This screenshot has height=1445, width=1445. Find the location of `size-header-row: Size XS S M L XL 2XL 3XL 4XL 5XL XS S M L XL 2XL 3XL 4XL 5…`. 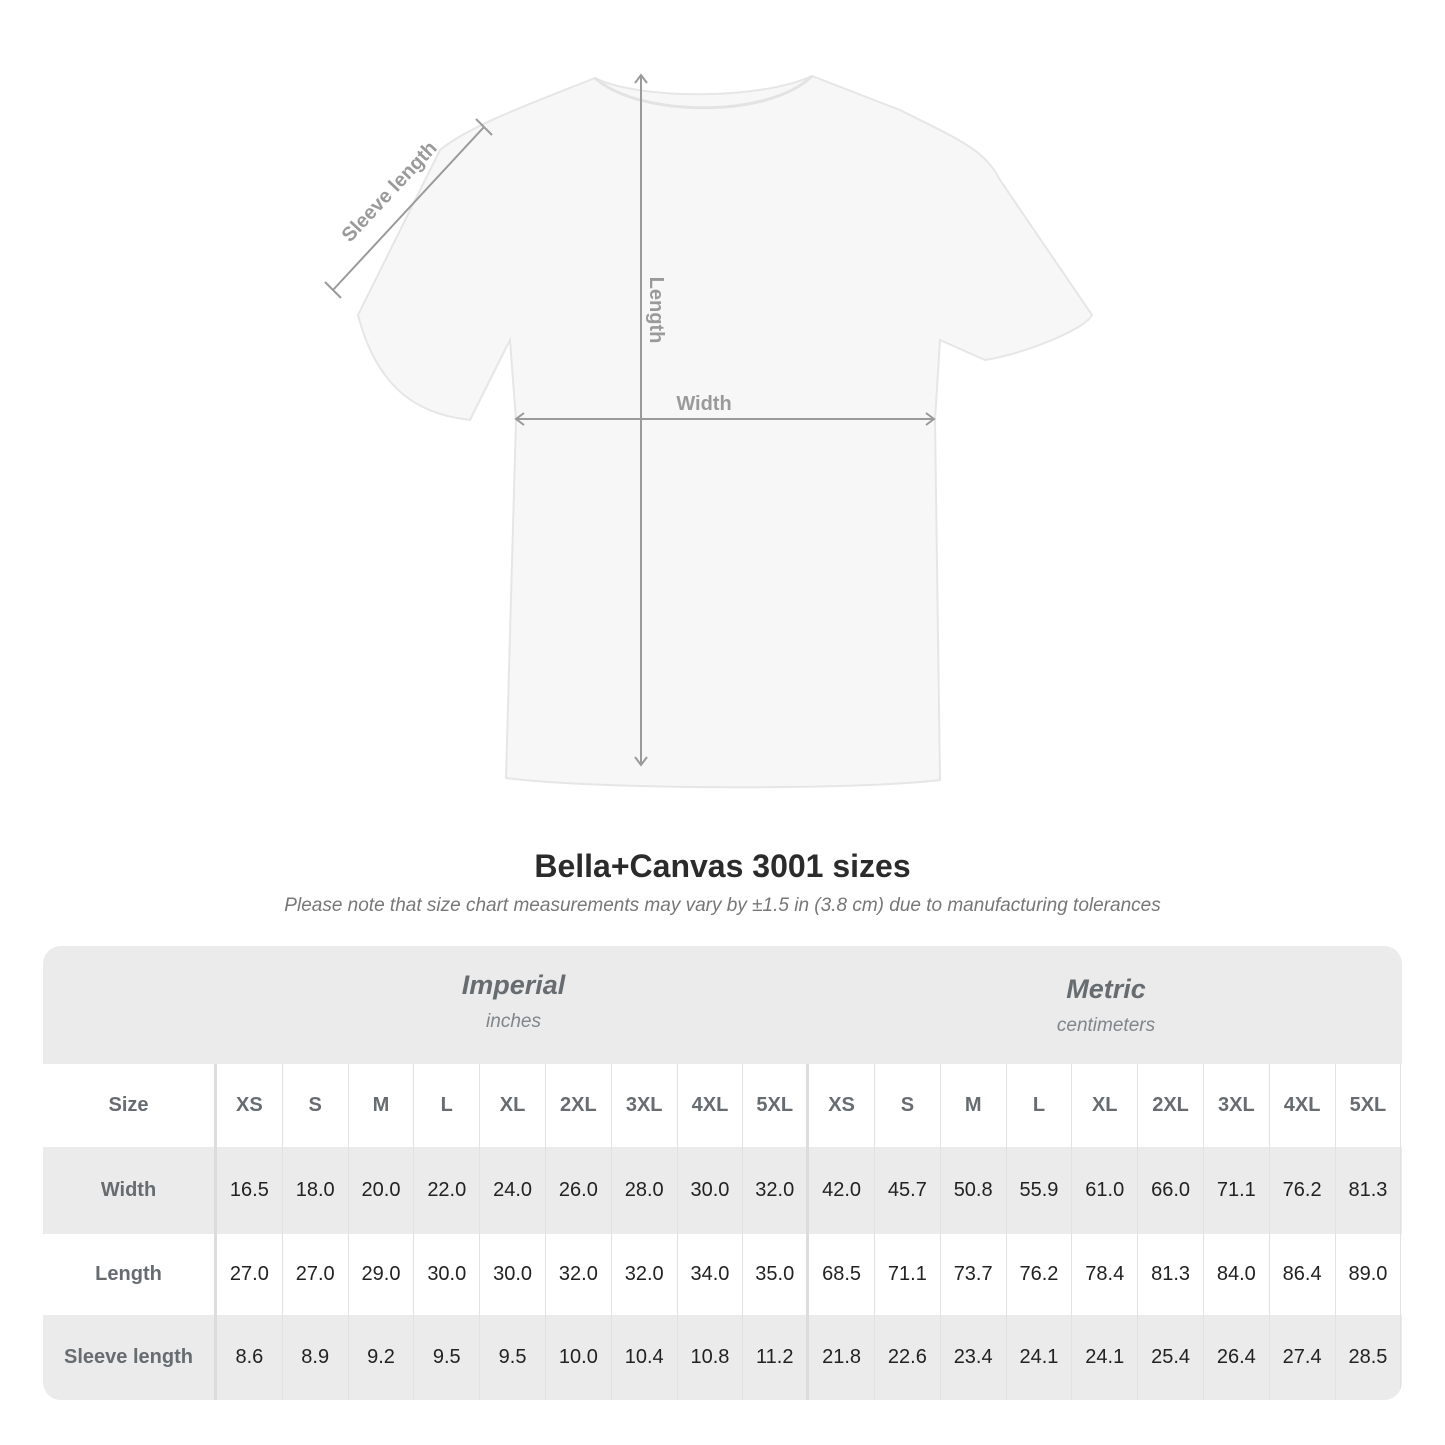

size-header-row: Size XS S M L XL 2XL 3XL 4XL 5XL XS S M L XL 2XL 3XL 4XL 5… is located at coordinates (722, 1105).